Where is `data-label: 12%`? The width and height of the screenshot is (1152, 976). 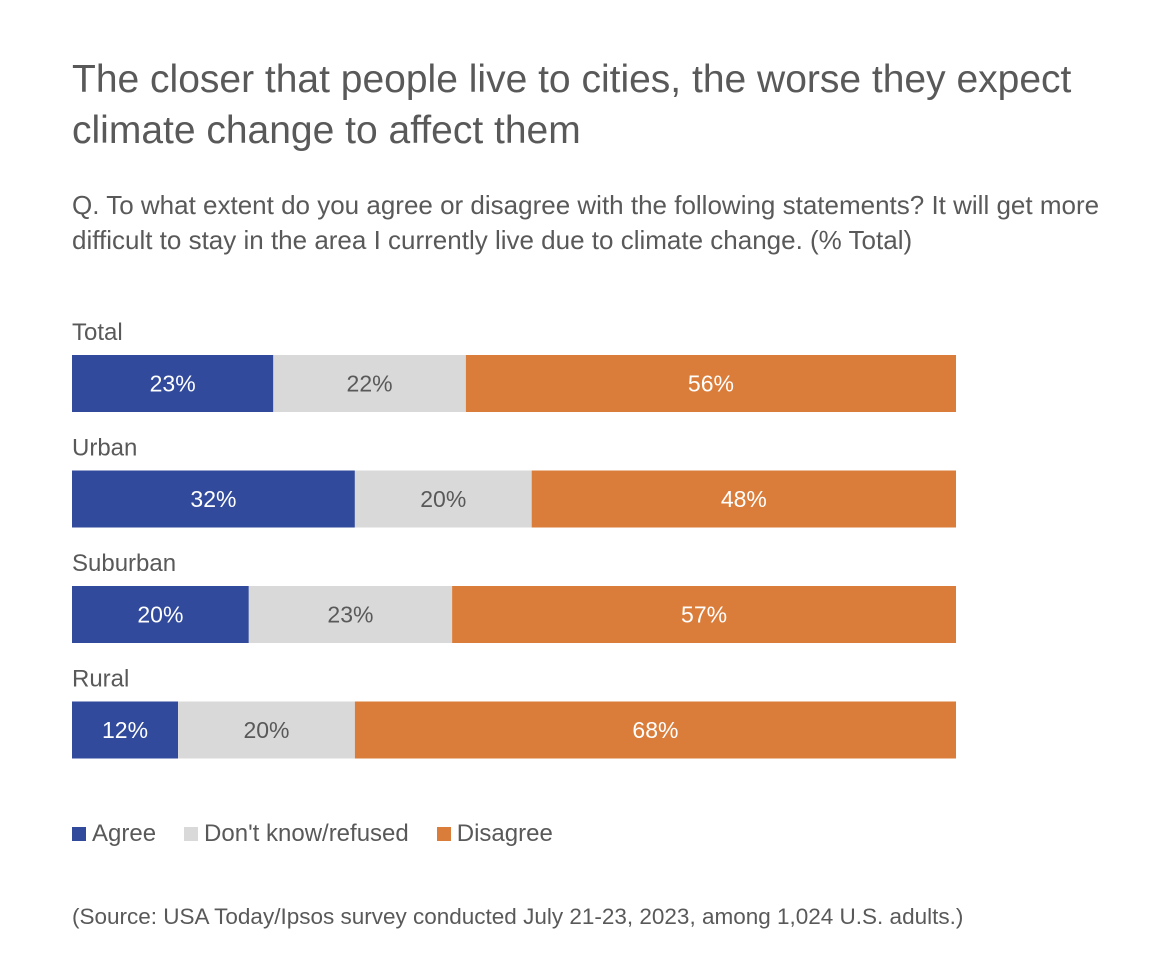
data-label: 12% is located at coordinates (125, 730).